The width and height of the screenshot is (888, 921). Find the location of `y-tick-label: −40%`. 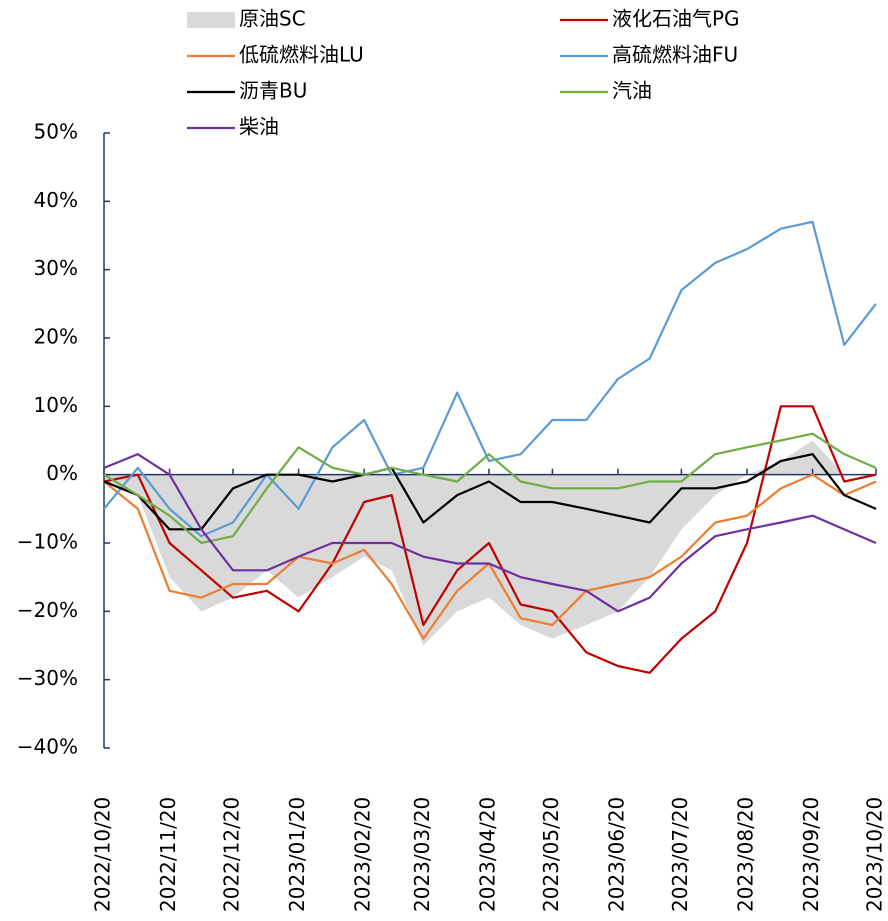

y-tick-label: −40% is located at coordinates (47, 747).